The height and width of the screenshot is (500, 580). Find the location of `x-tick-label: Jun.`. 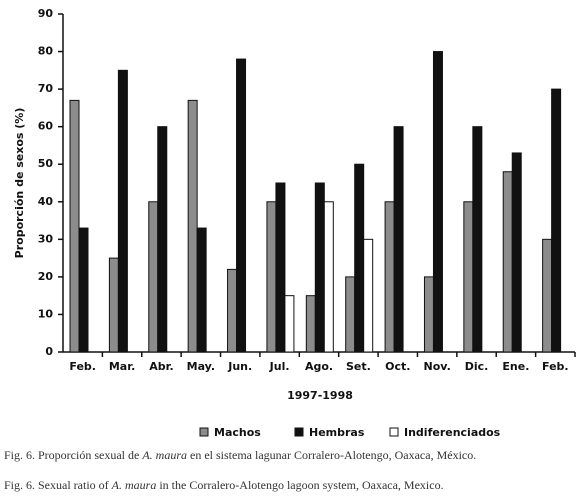

x-tick-label: Jun. is located at coordinates (239, 366).